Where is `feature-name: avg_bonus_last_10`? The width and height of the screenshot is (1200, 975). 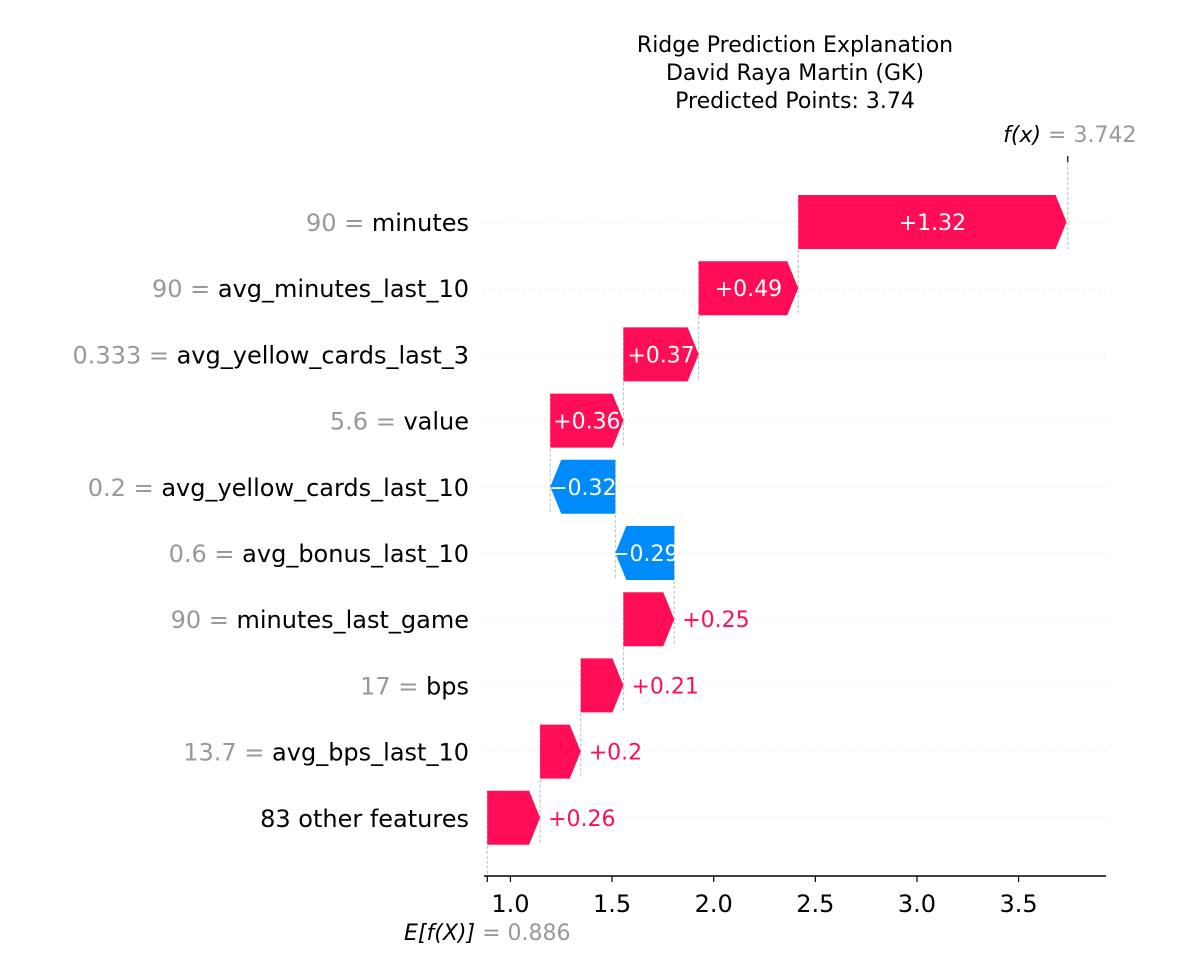 feature-name: avg_bonus_last_10 is located at coordinates (355, 554).